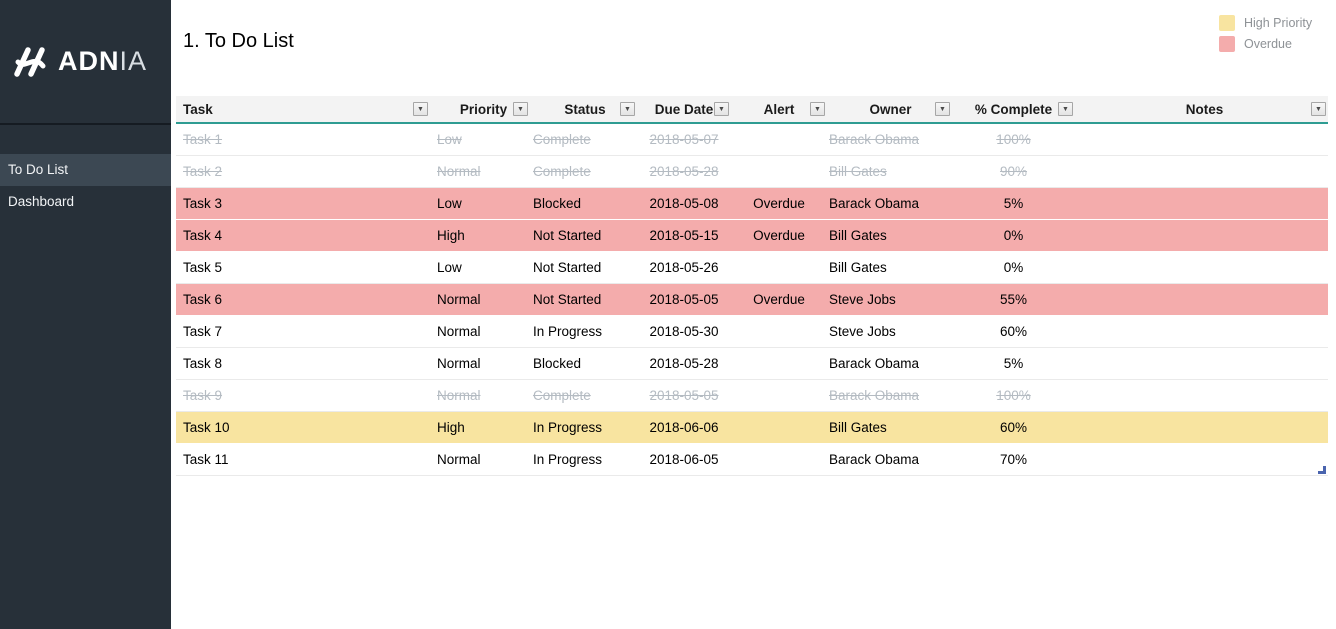 The image size is (1336, 629). I want to click on cell-task: Task 6, so click(203, 299).